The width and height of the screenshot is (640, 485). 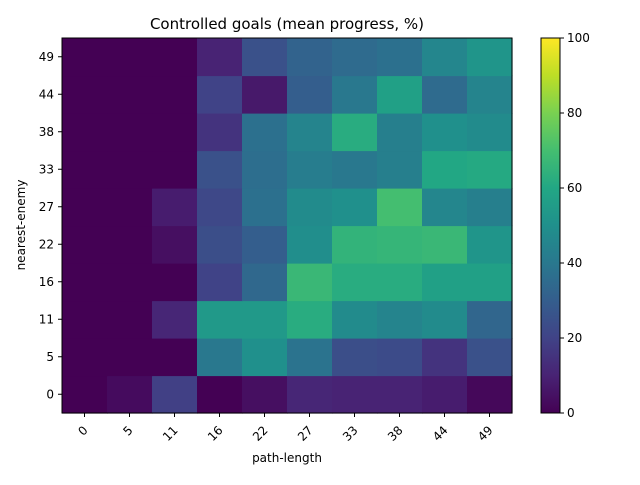 What do you see at coordinates (46, 244) in the screenshot?
I see `y-tick-label: 22` at bounding box center [46, 244].